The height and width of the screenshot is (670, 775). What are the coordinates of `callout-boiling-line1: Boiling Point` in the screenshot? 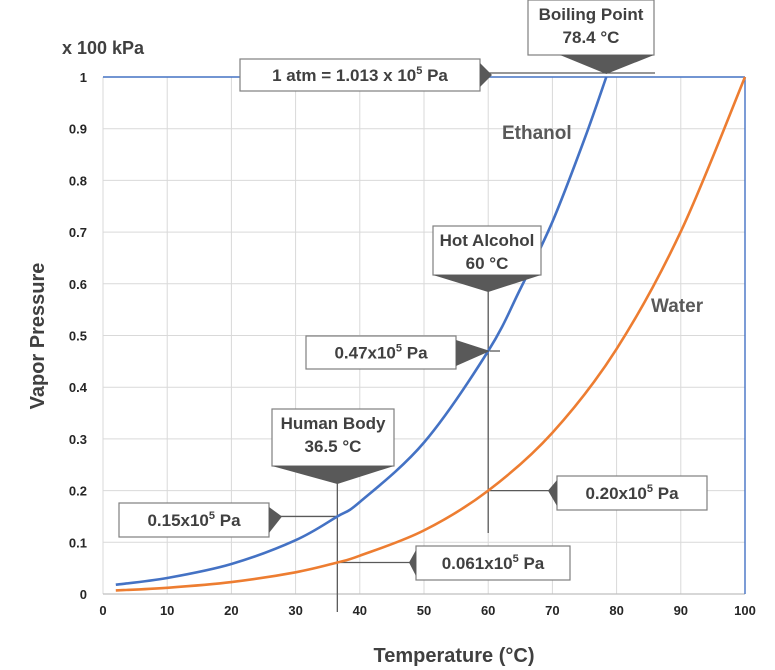 It's located at (591, 14).